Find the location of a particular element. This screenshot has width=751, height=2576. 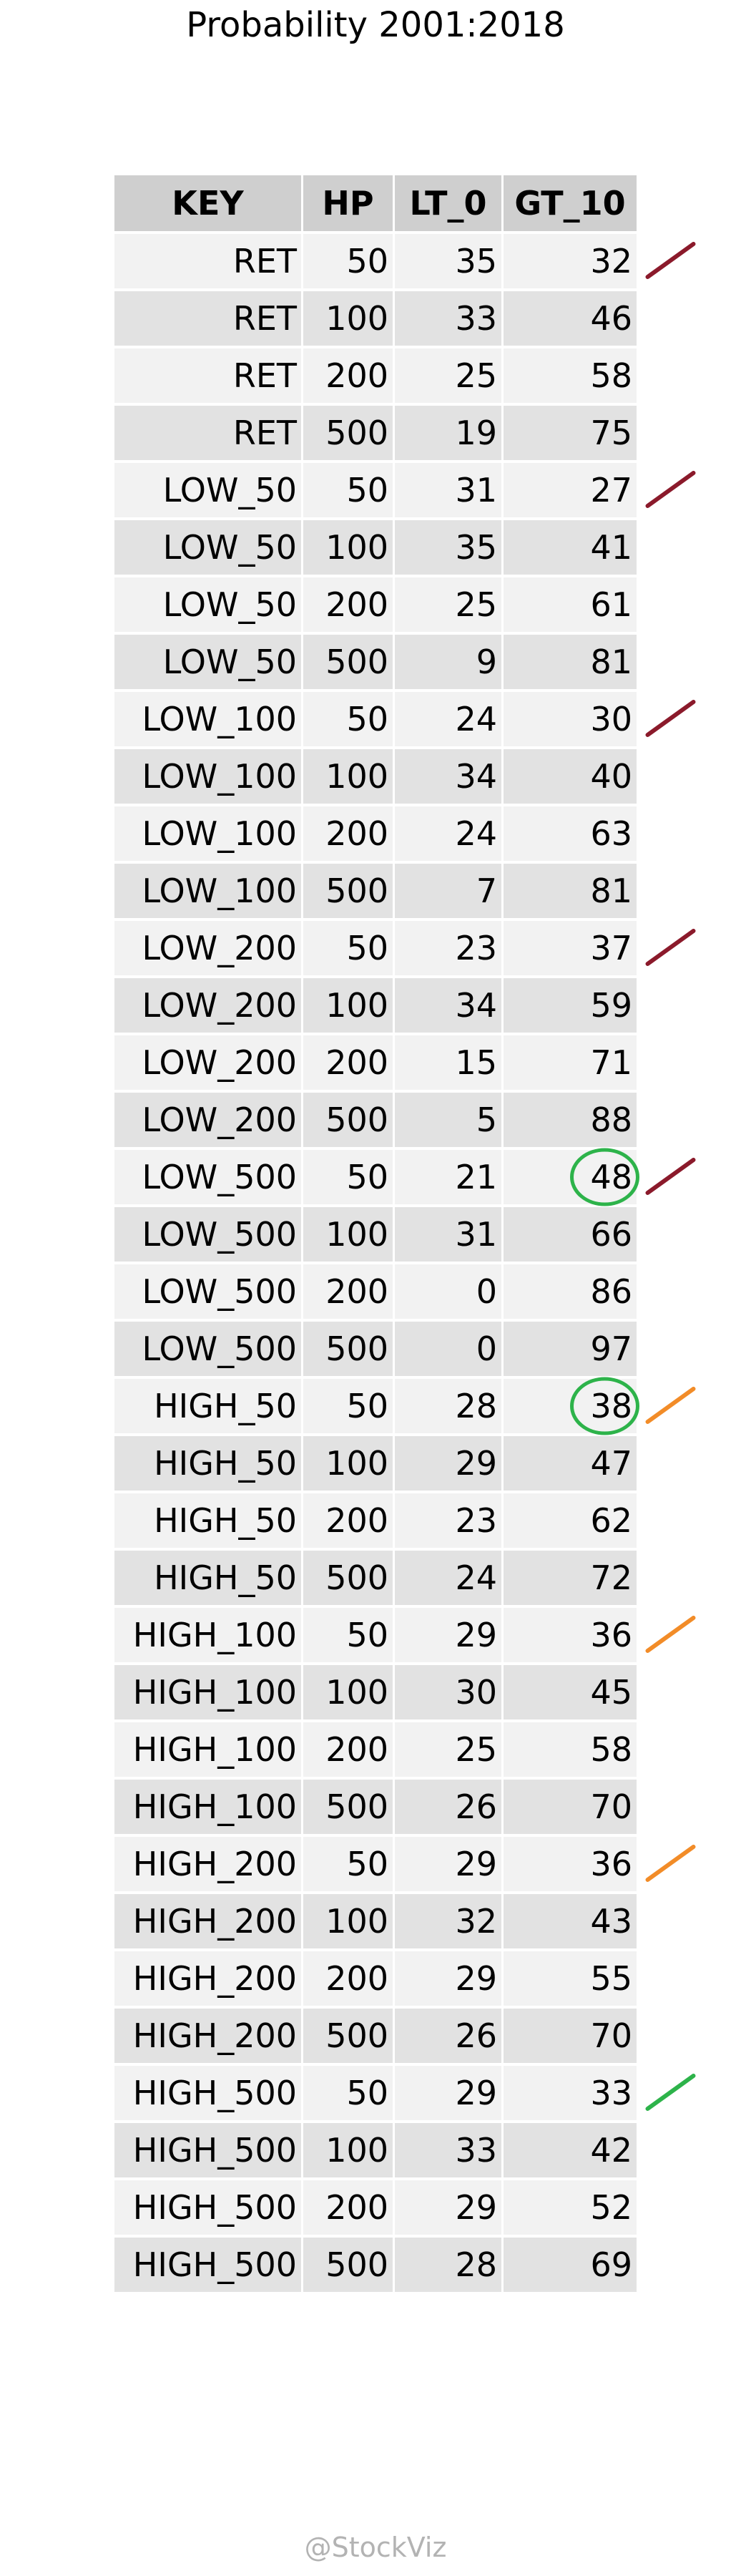

cell-gt10: 42 is located at coordinates (570, 2151).